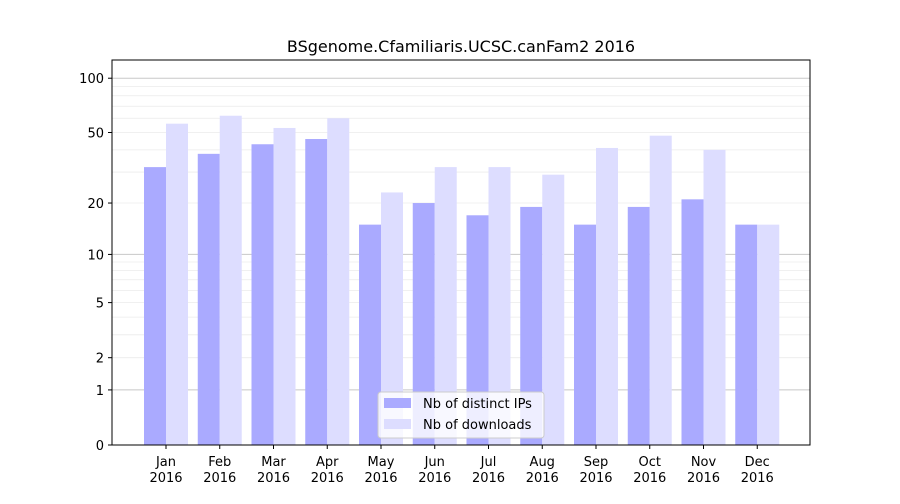  I want to click on x-tick-label: Apr 2016, so click(327, 470).